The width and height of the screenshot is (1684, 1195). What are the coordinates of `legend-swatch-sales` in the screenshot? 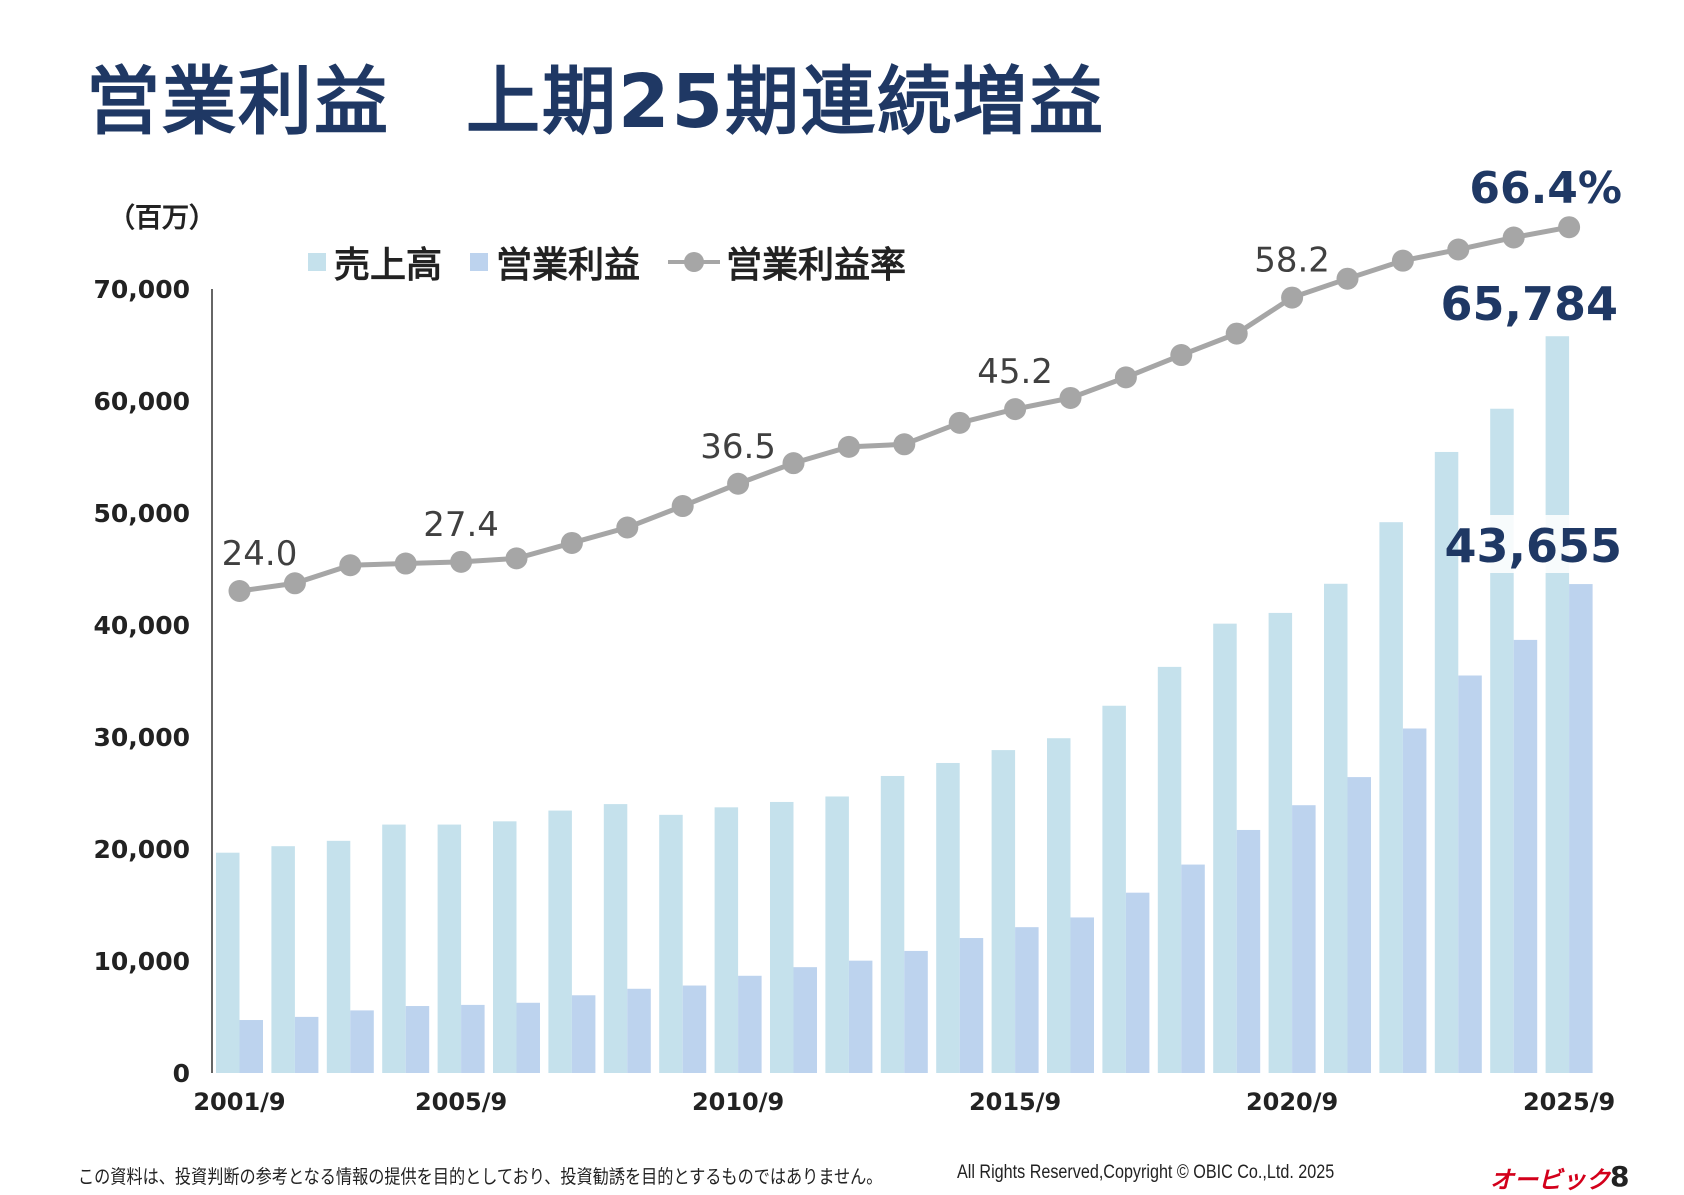 It's located at (317, 262).